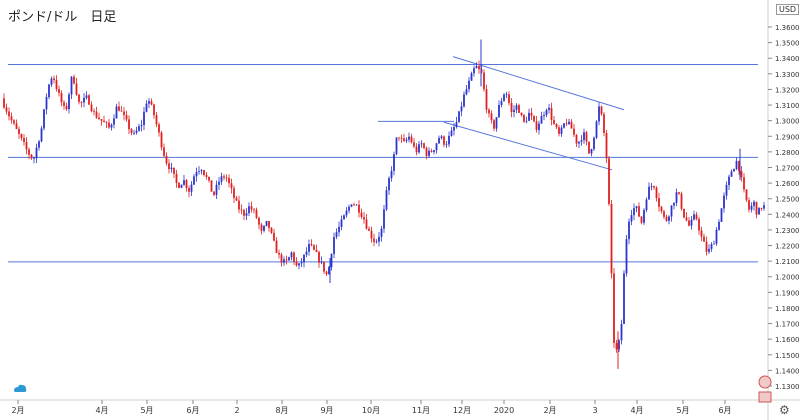 This screenshot has height=420, width=800. Describe the element at coordinates (236, 410) in the screenshot. I see `time-tick-label: 2` at that location.